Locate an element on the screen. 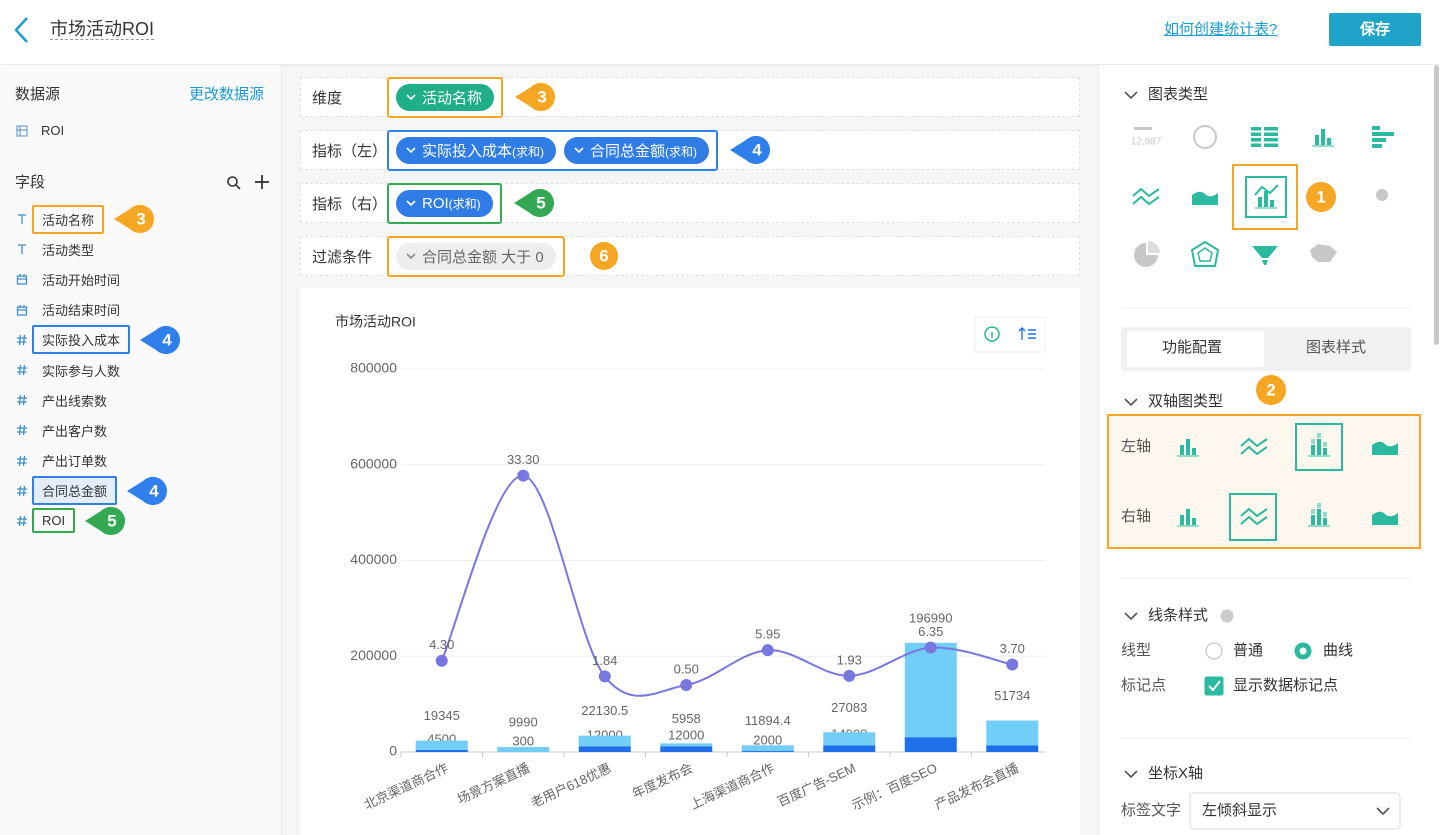 Image resolution: width=1440 pixels, height=835 pixels. field-name: 活动名称 is located at coordinates (68, 219).